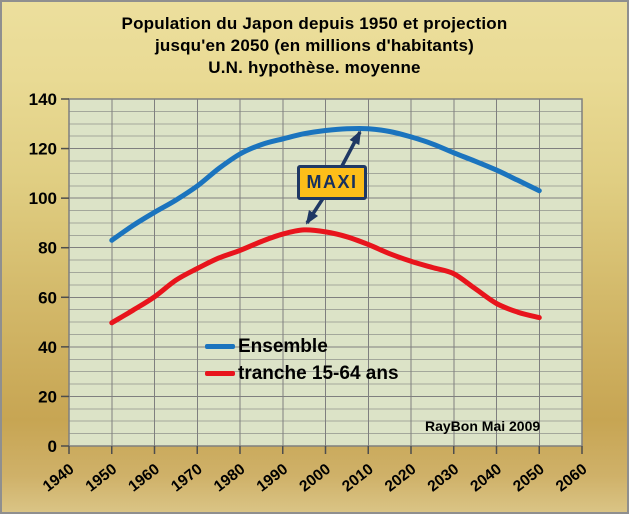  I want to click on y-tick-label: 60, so click(47, 297).